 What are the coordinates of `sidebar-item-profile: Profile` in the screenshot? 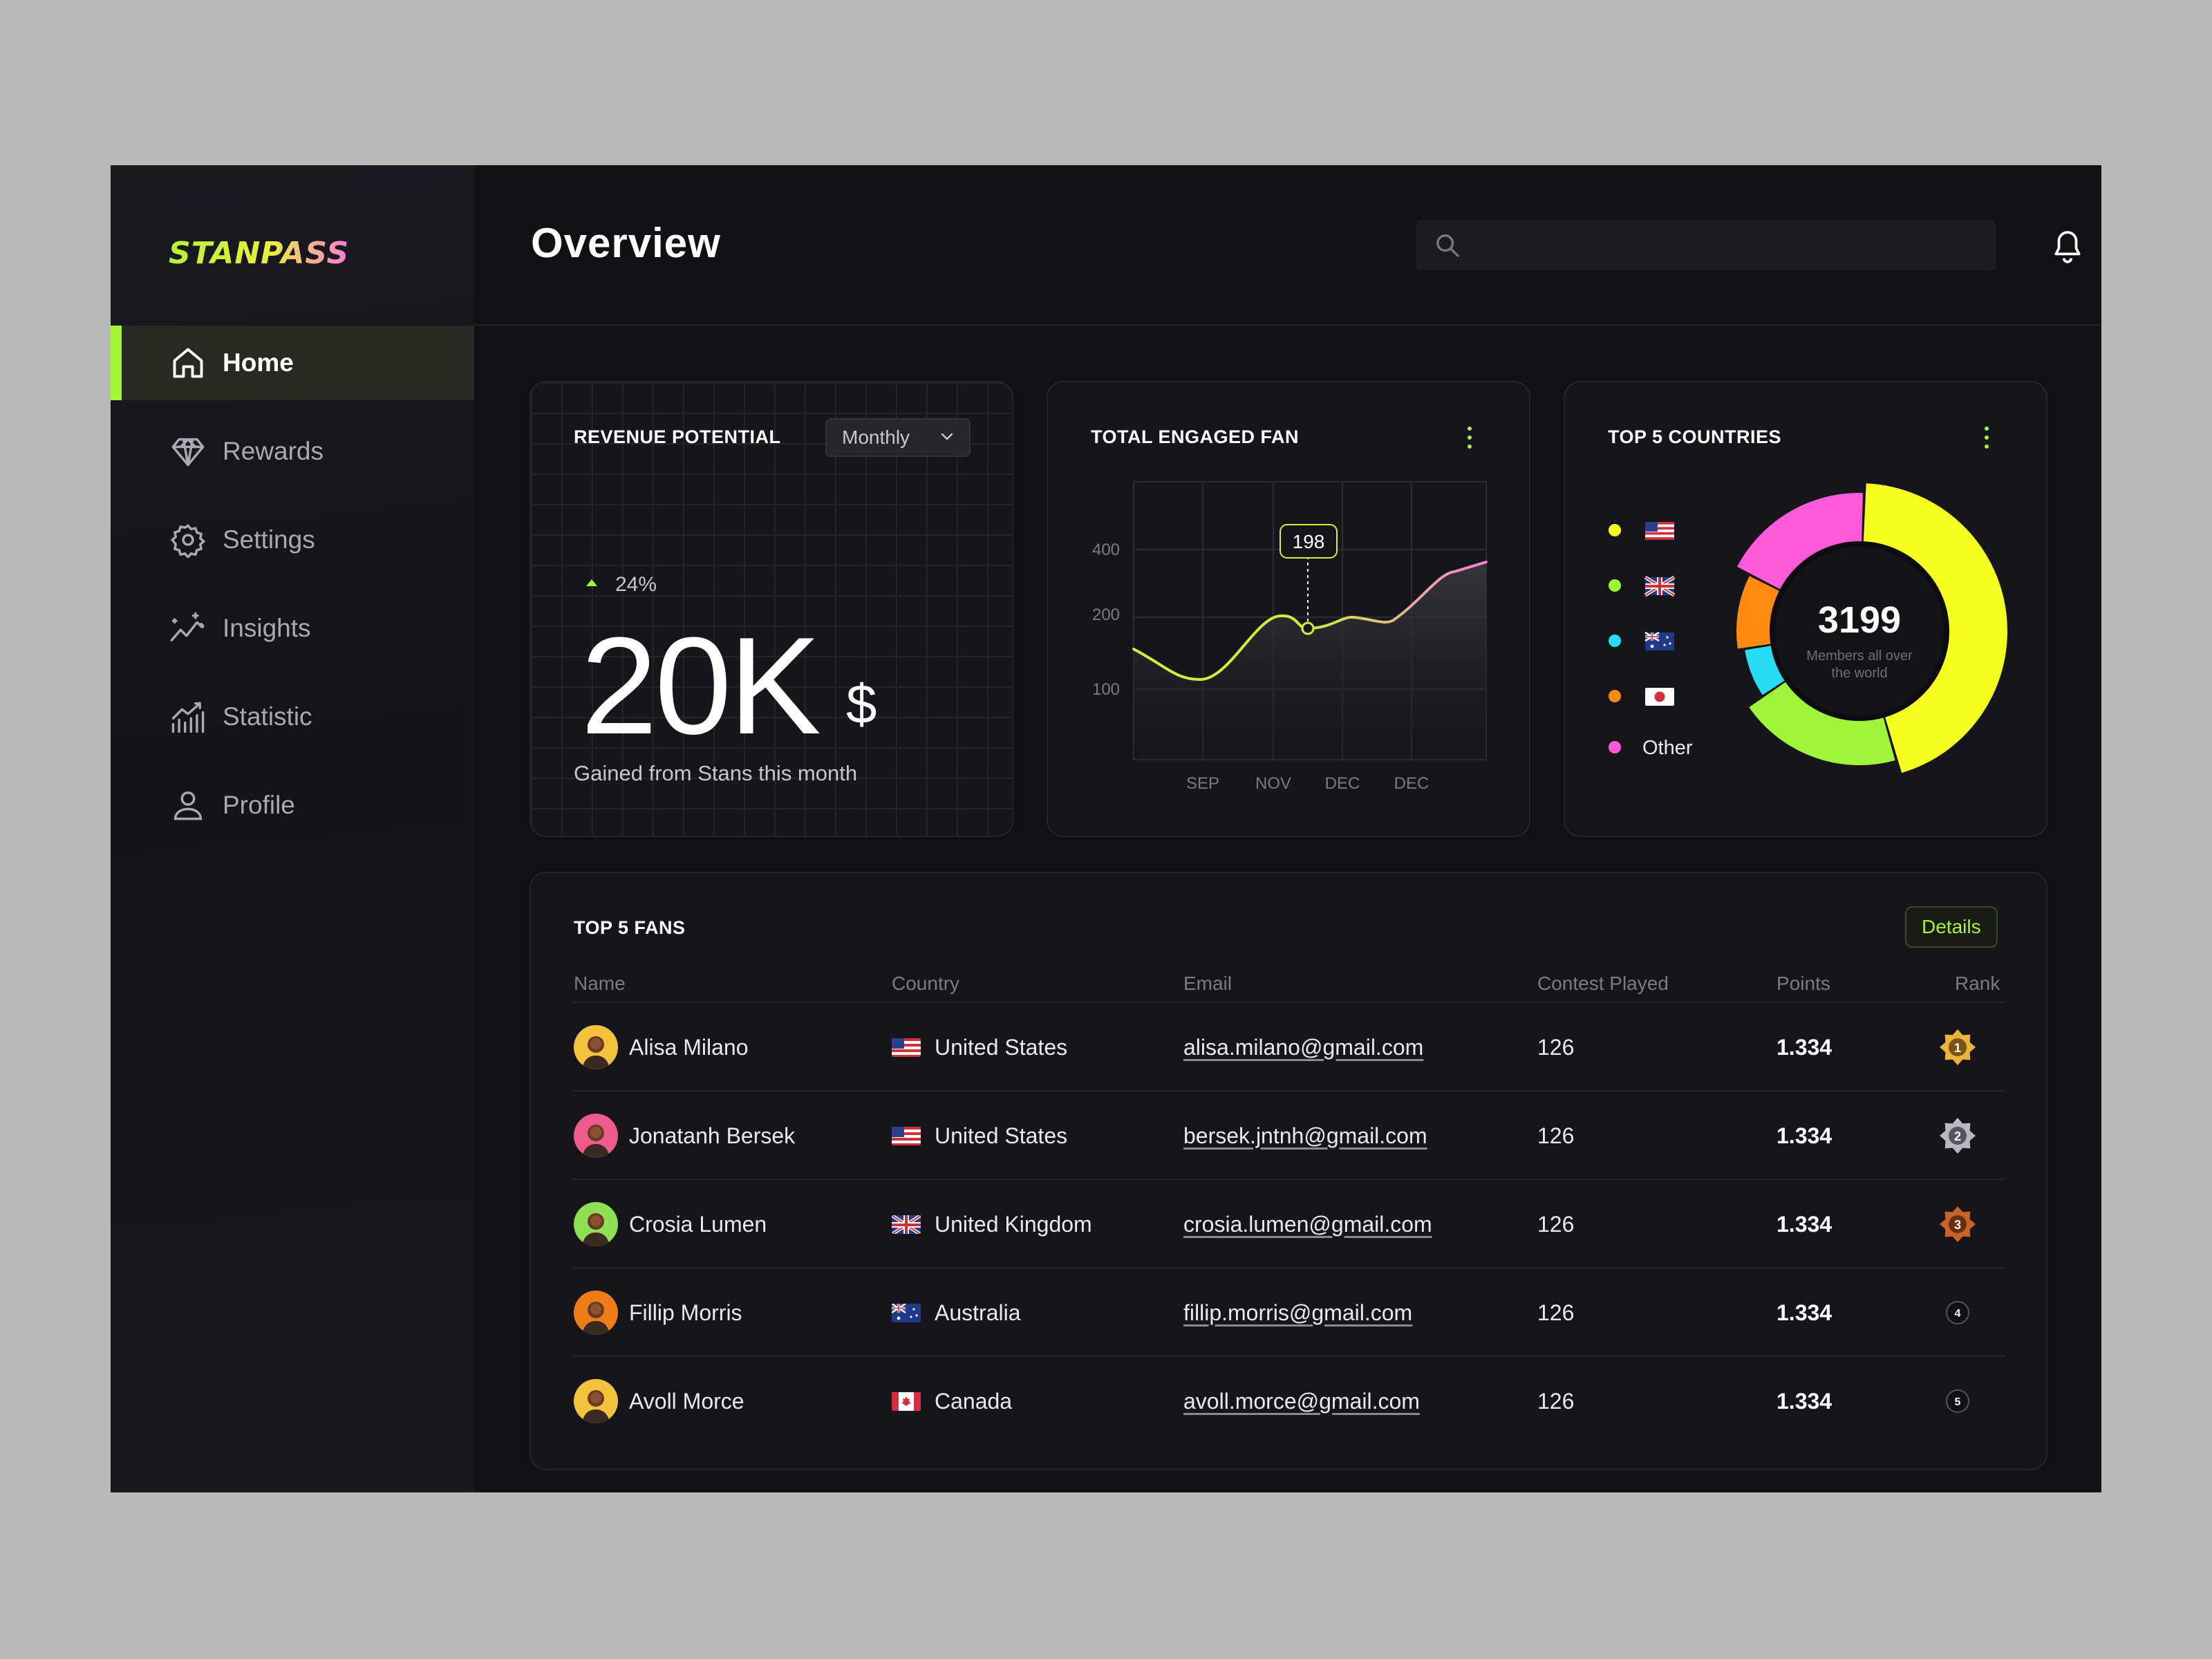 It's located at (292, 805).